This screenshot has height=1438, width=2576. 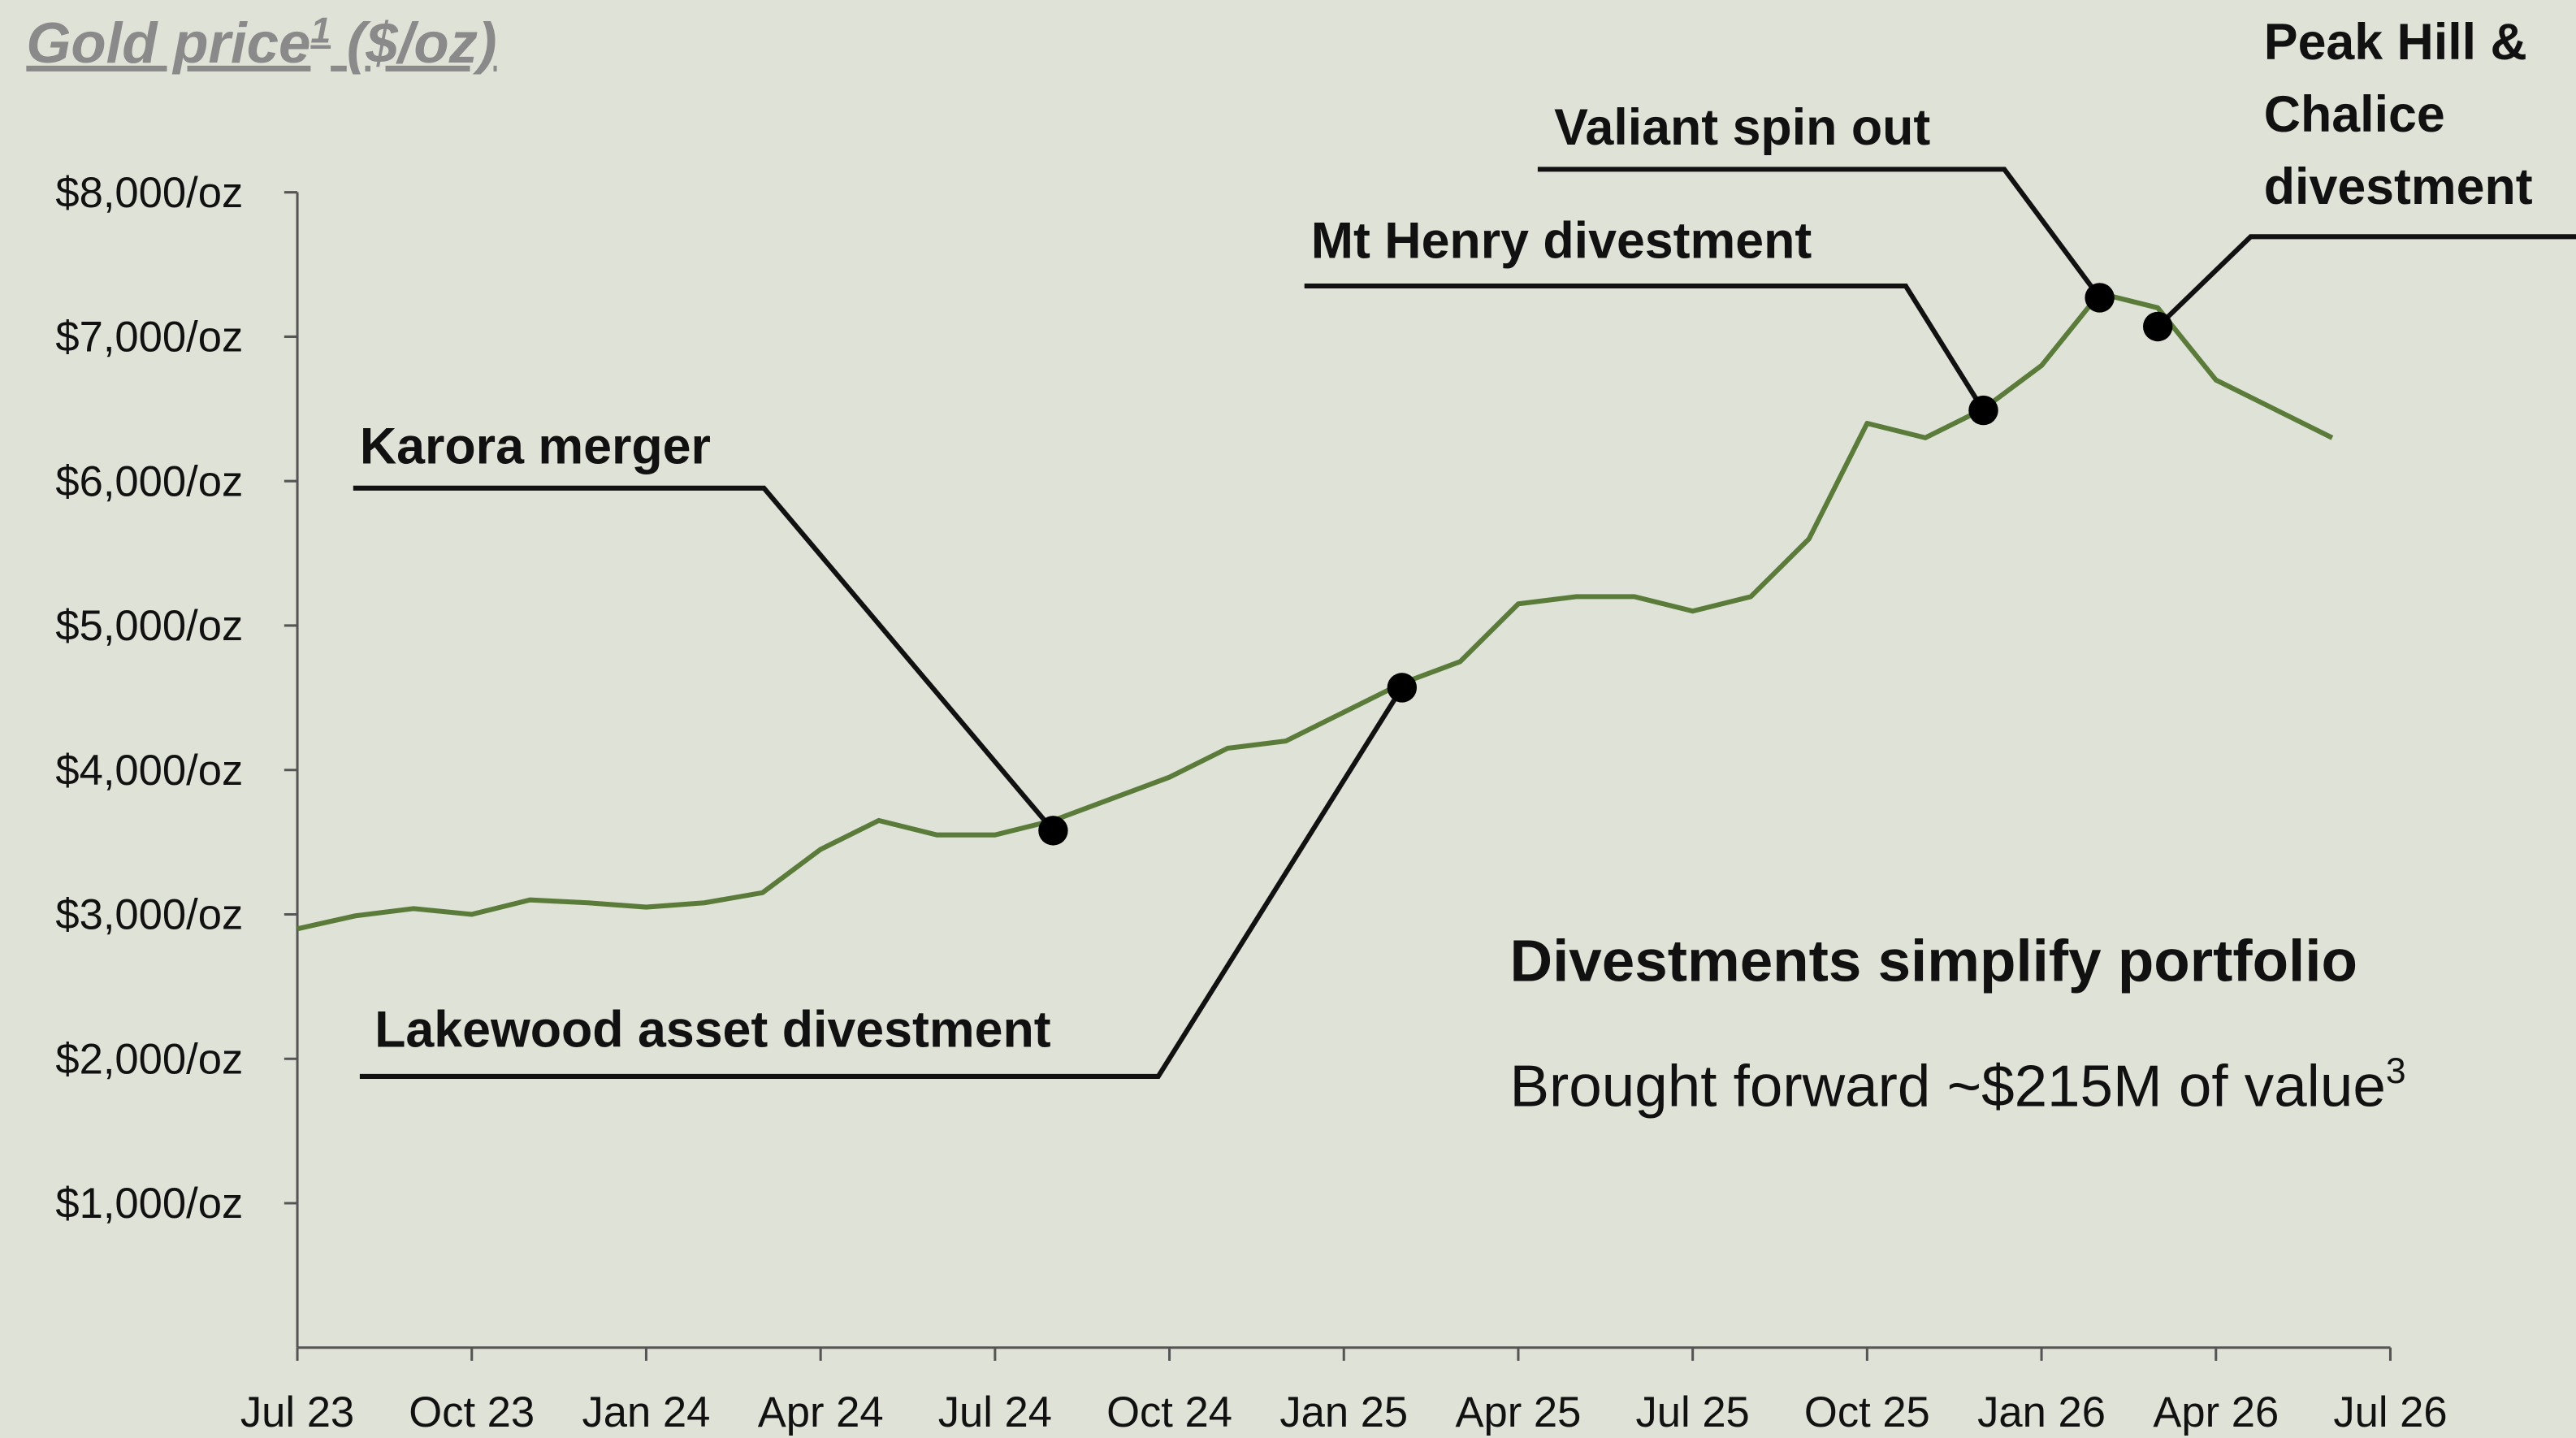 I want to click on annotation-label: Valiant spin out, so click(x=1742, y=128).